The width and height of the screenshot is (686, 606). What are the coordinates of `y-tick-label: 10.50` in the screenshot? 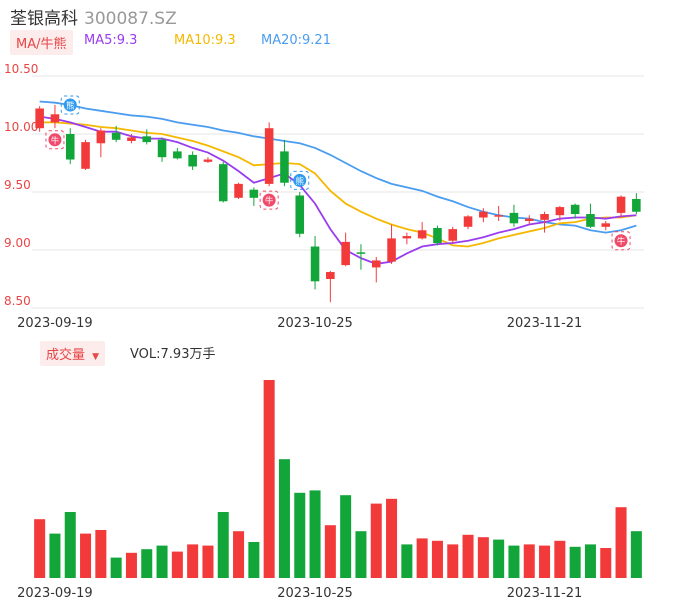 It's located at (21, 69).